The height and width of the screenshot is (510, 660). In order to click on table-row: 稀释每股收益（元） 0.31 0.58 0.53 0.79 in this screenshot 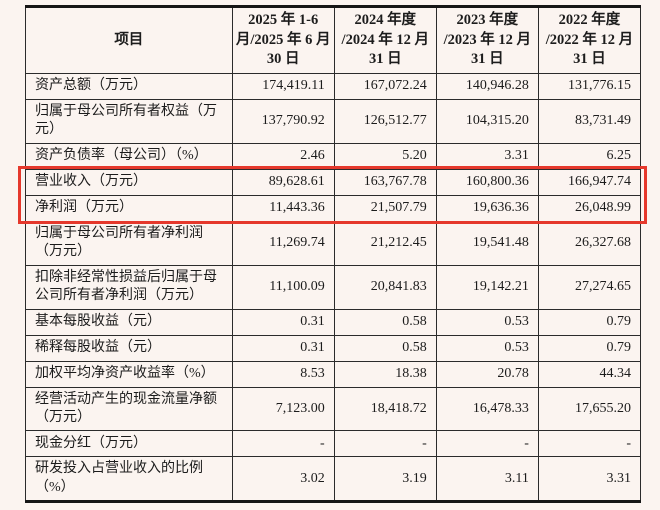, I will do `click(333, 348)`.